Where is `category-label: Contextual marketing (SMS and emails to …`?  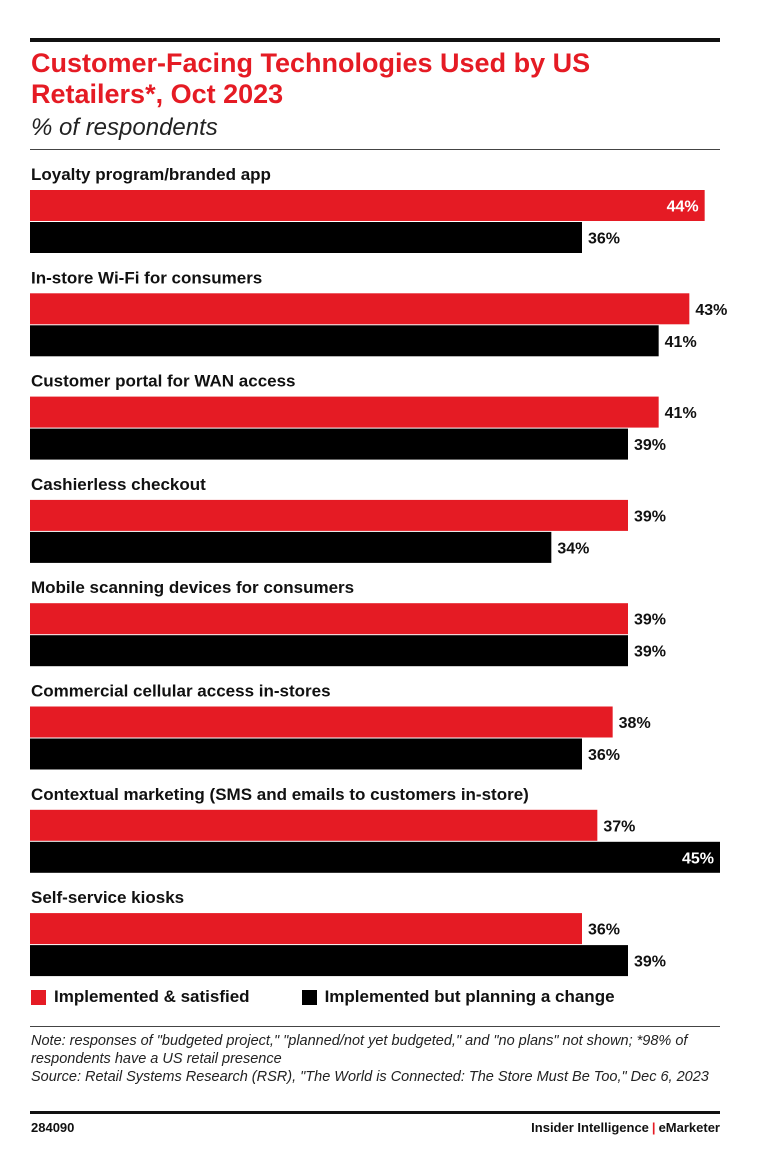 category-label: Contextual marketing (SMS and emails to … is located at coordinates (280, 794).